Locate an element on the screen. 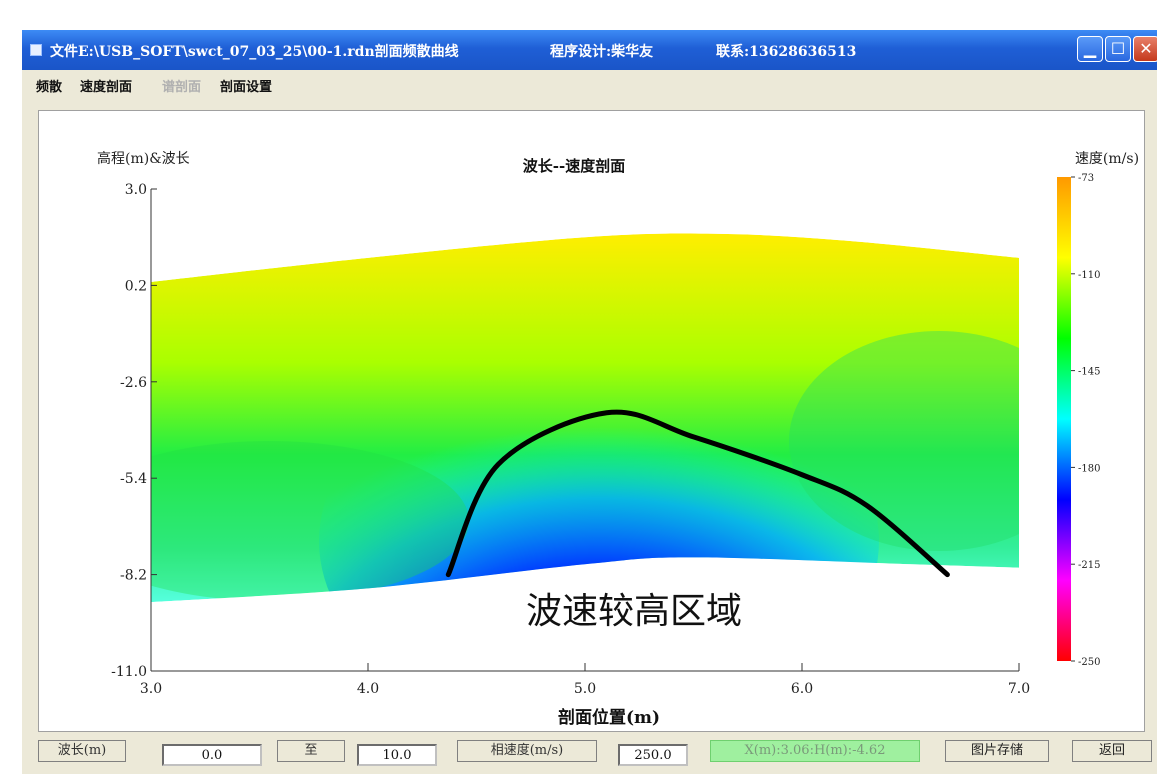 The width and height of the screenshot is (1157, 774). maximize-button: ☐ is located at coordinates (1118, 49).